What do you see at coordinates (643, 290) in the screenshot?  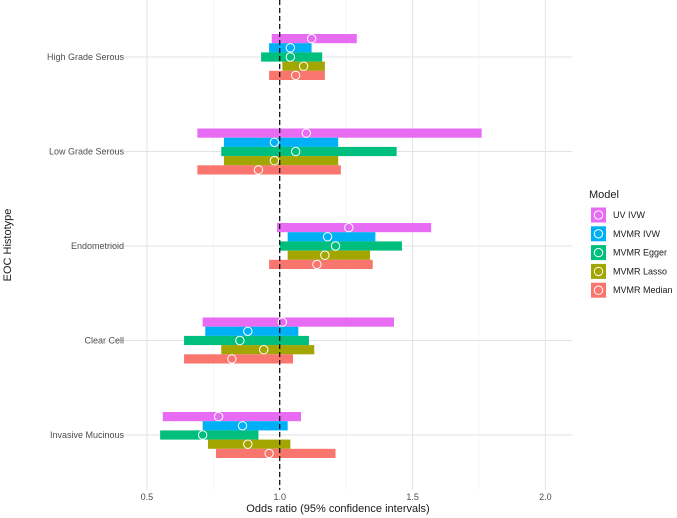 I see `legend-label: MVMR Median` at bounding box center [643, 290].